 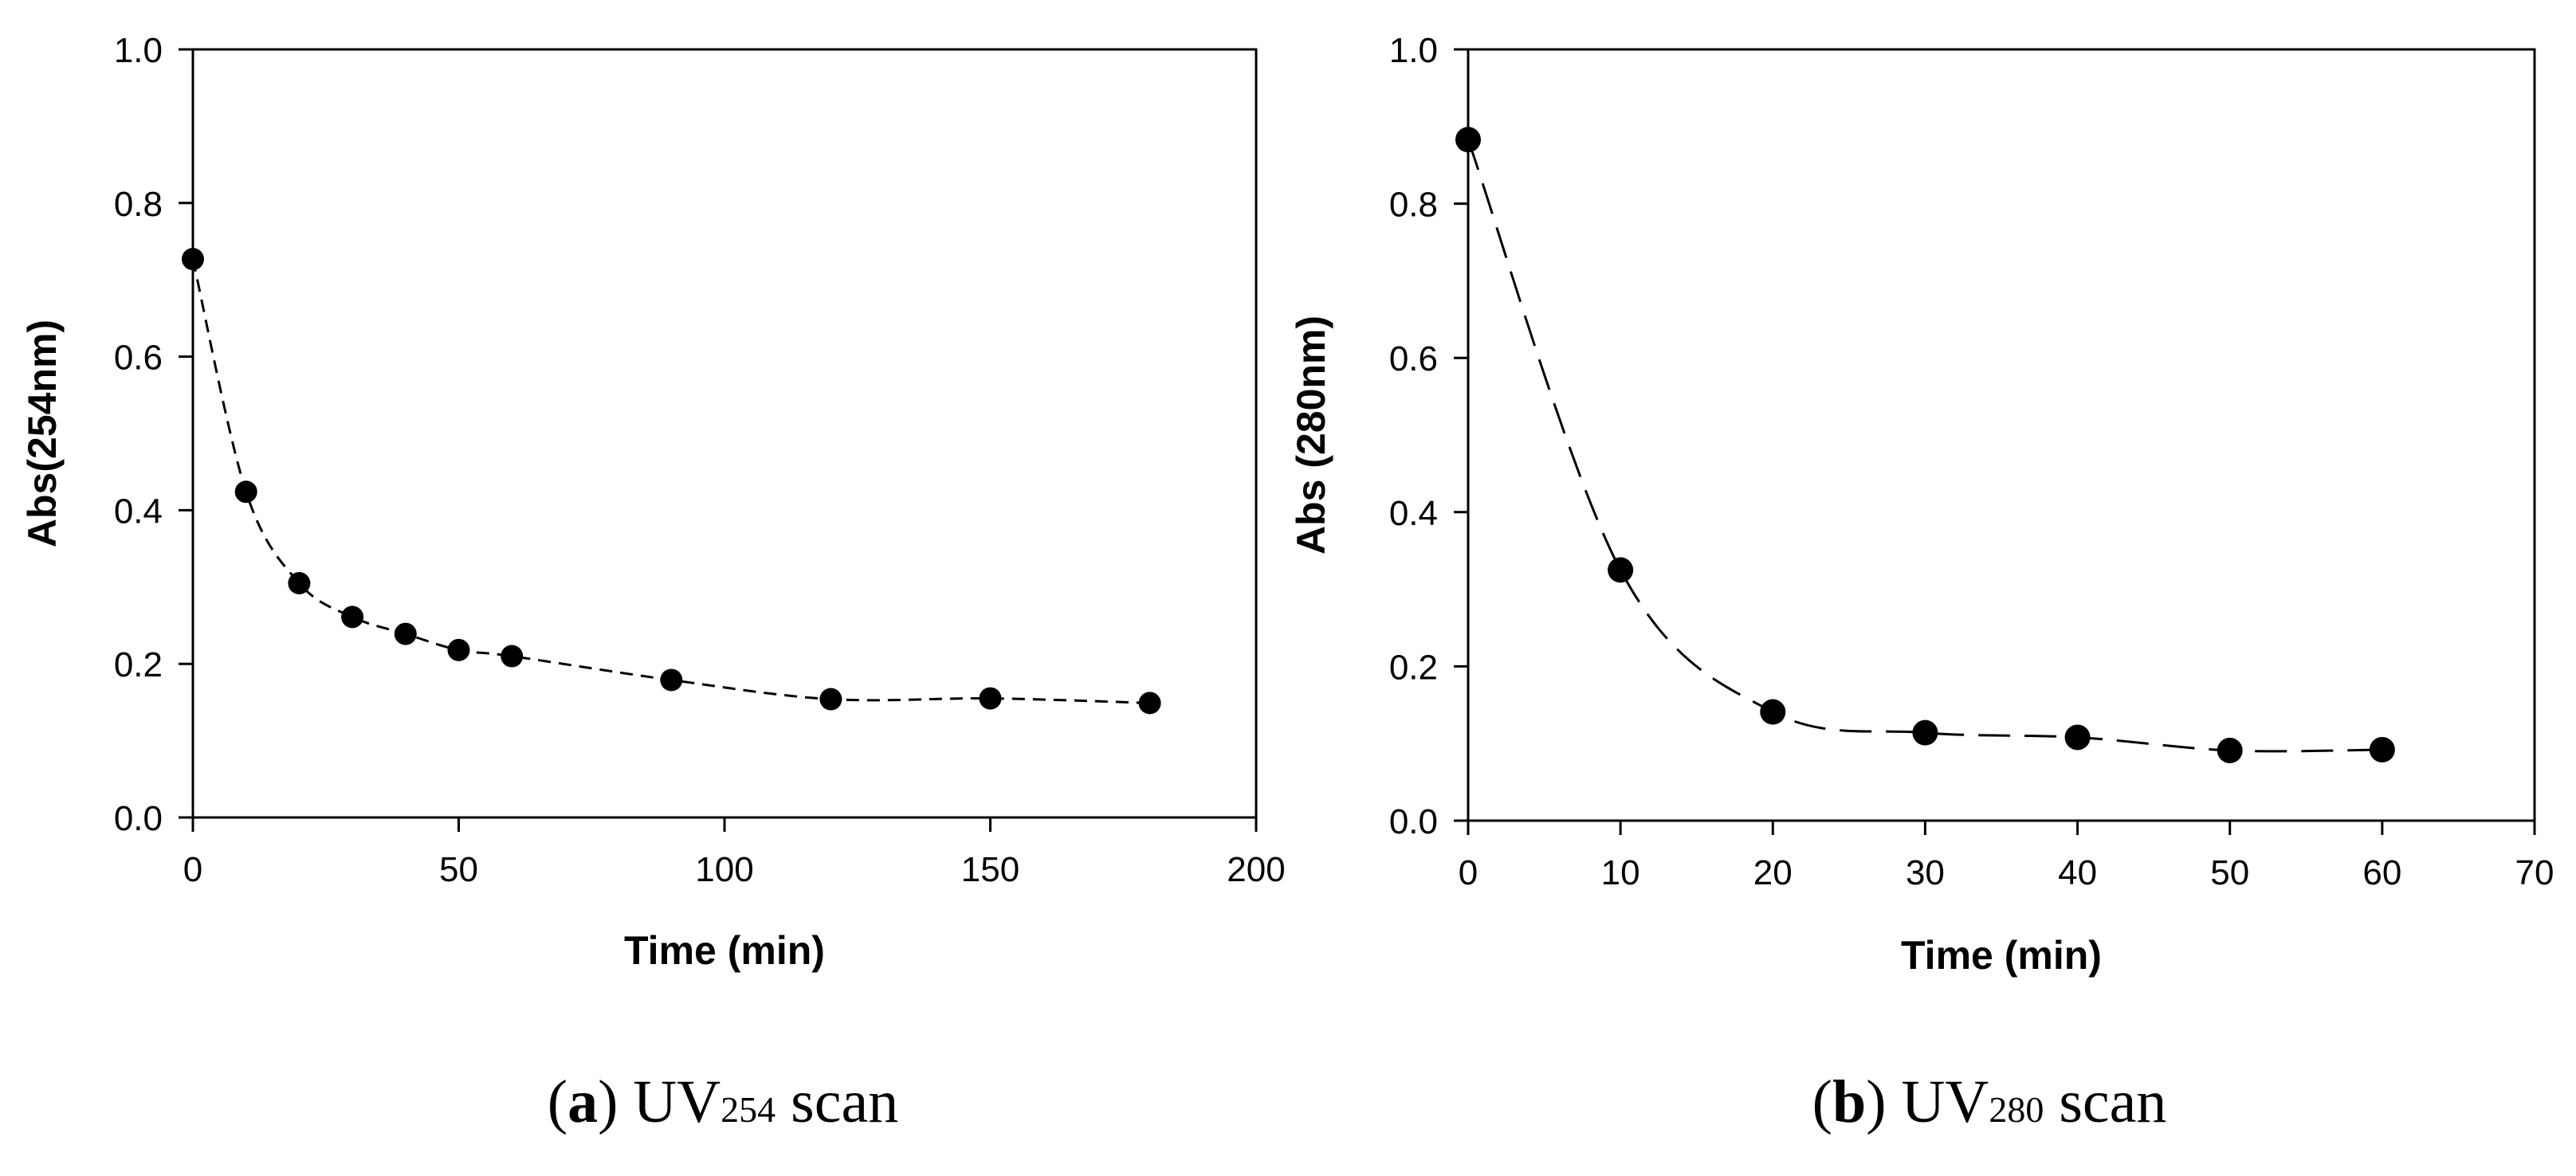 I want to click on panel-b-y-tick-label: 0.2, so click(x=1413, y=667).